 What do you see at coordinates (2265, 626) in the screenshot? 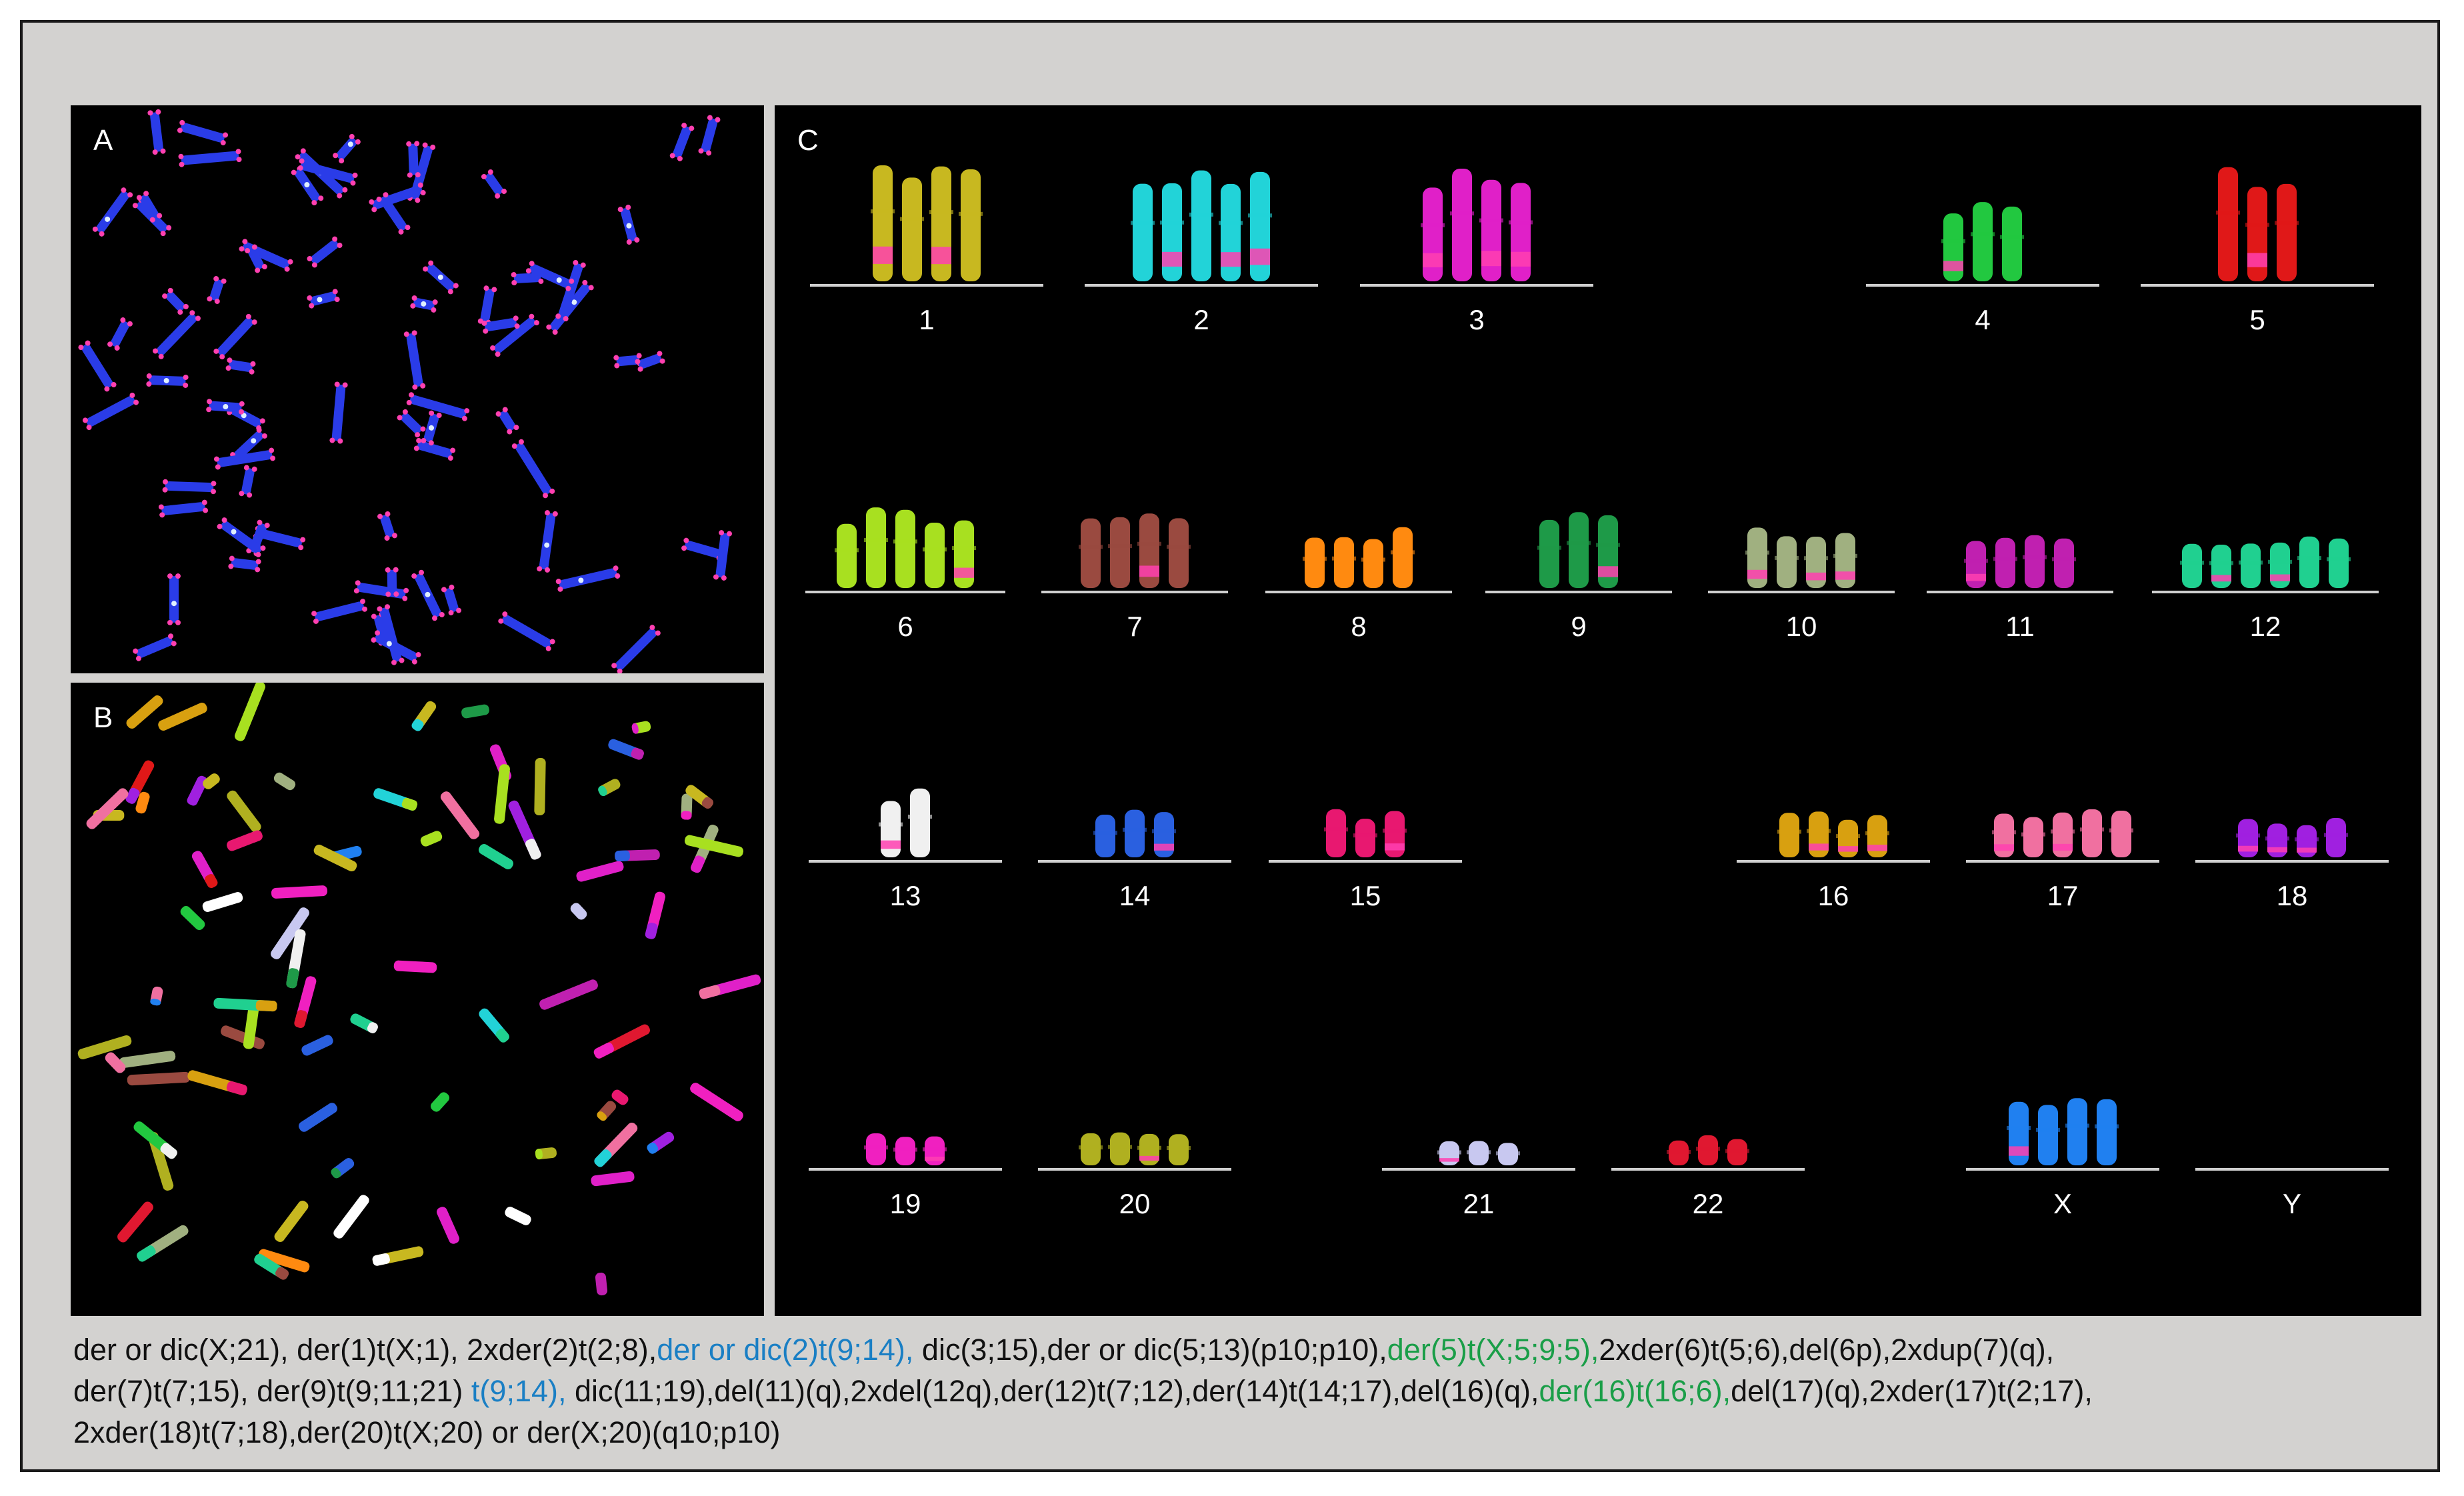
I see `karyogram-label: 12` at bounding box center [2265, 626].